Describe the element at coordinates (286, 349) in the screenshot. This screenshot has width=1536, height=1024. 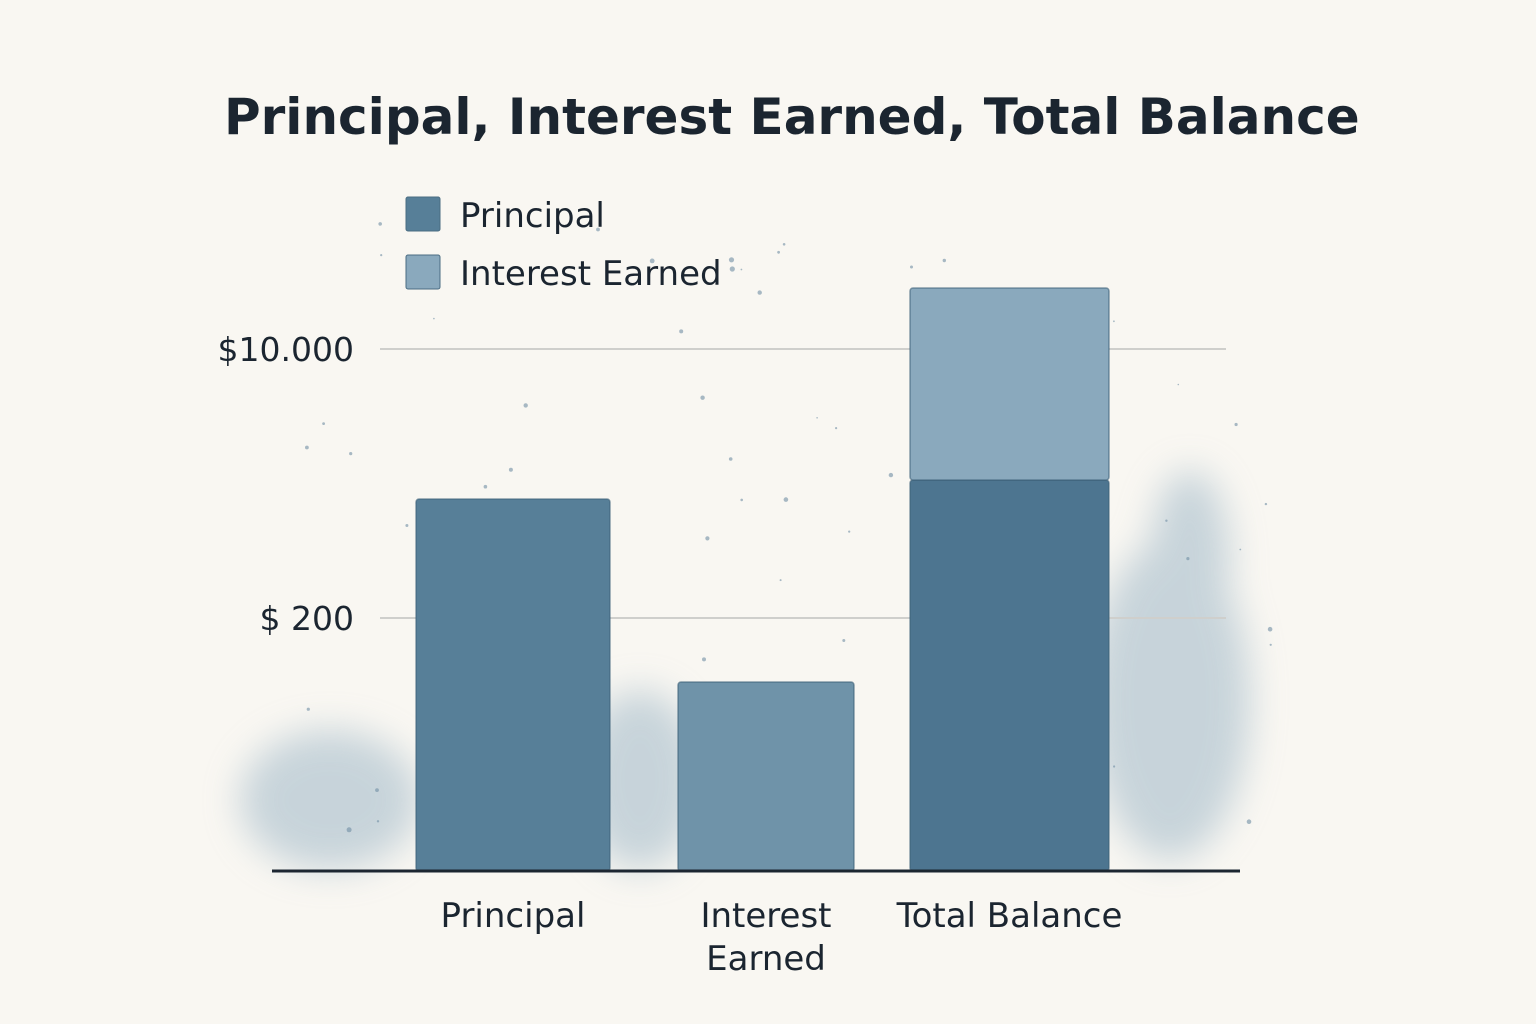
I see `y-tick-label: $10.000` at that location.